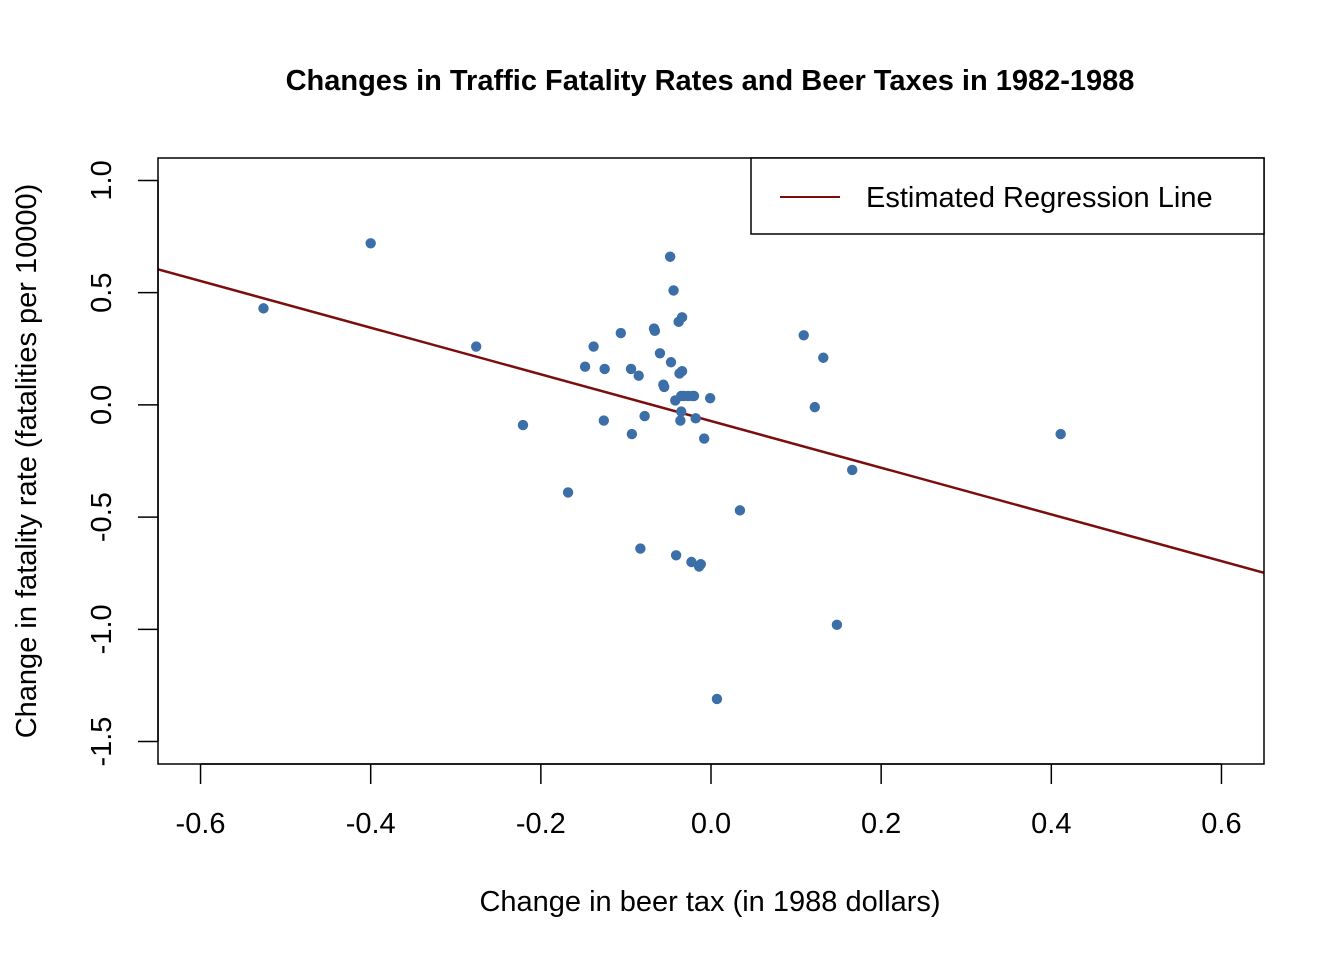  What do you see at coordinates (1221, 824) in the screenshot?
I see `x-tick-label: 0.6` at bounding box center [1221, 824].